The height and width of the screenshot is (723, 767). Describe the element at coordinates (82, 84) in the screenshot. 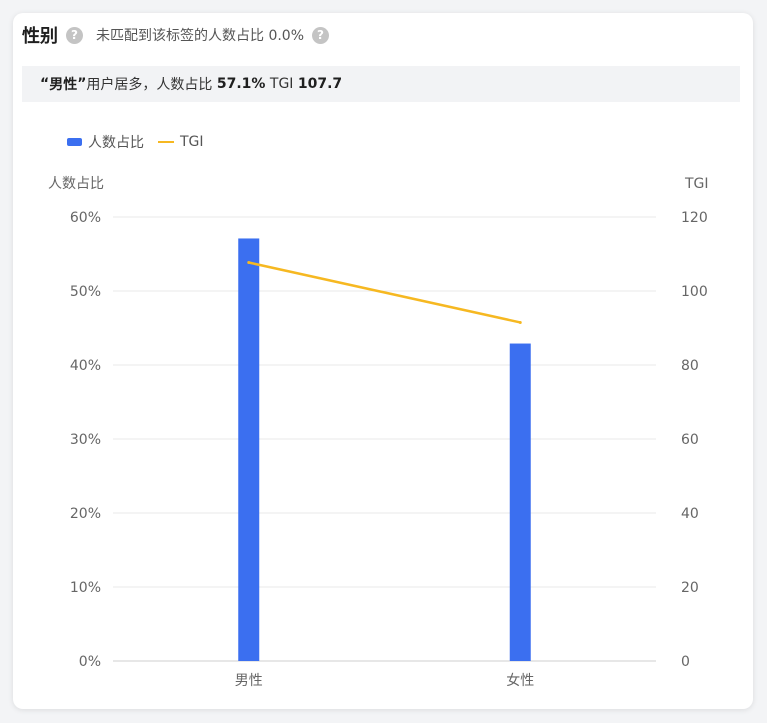

I see `summary-close-quote: ”` at that location.